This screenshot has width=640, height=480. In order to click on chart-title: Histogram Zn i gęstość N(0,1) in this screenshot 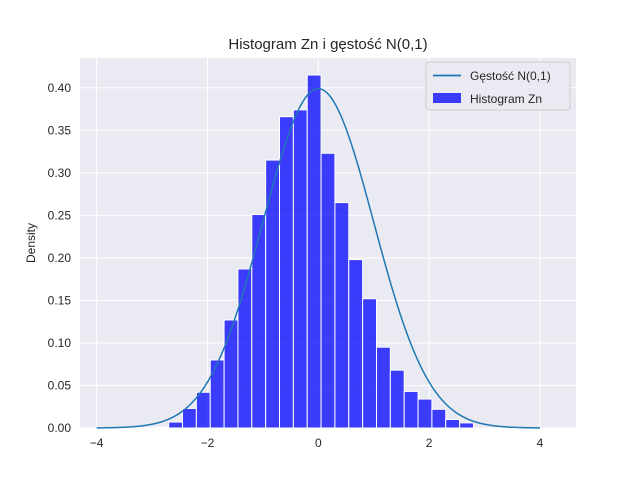, I will do `click(327, 44)`.